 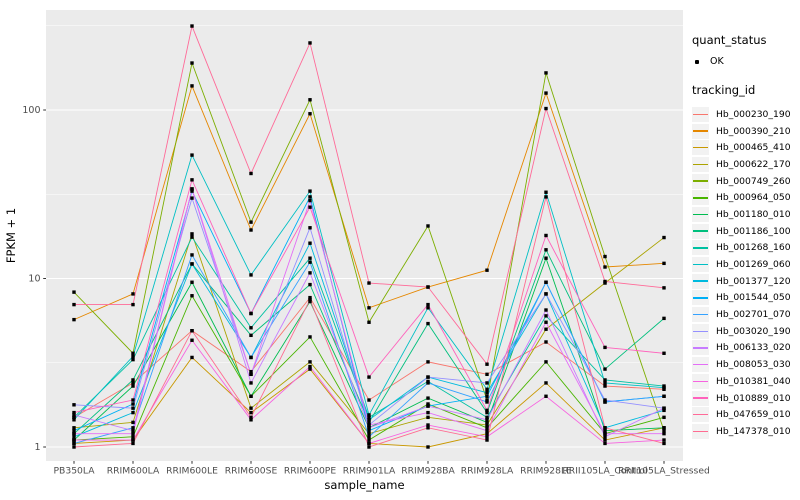 I want to click on legend-key-Hb_000230_190: Hb_000230_190, so click(x=746, y=114).